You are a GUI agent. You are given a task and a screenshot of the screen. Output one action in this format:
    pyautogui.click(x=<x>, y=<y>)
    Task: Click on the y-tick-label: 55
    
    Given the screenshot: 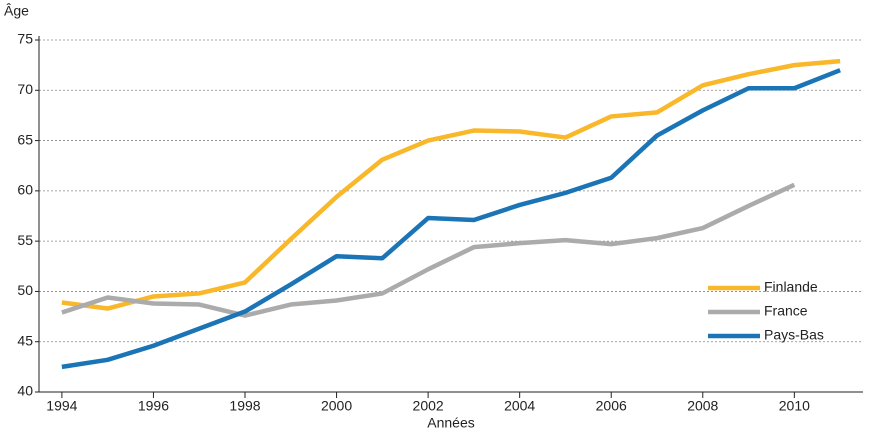 What is the action you would take?
    pyautogui.click(x=25, y=240)
    